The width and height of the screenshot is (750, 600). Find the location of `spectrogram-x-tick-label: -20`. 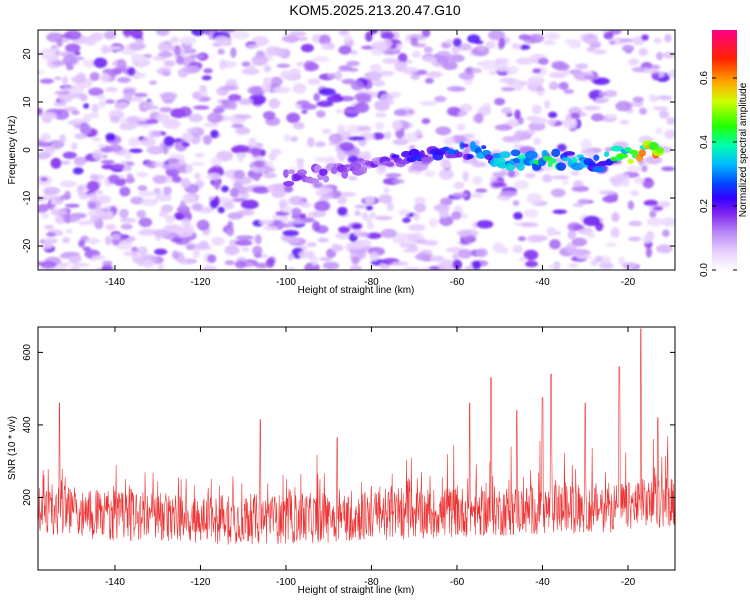

spectrogram-x-tick-label: -20 is located at coordinates (628, 282).